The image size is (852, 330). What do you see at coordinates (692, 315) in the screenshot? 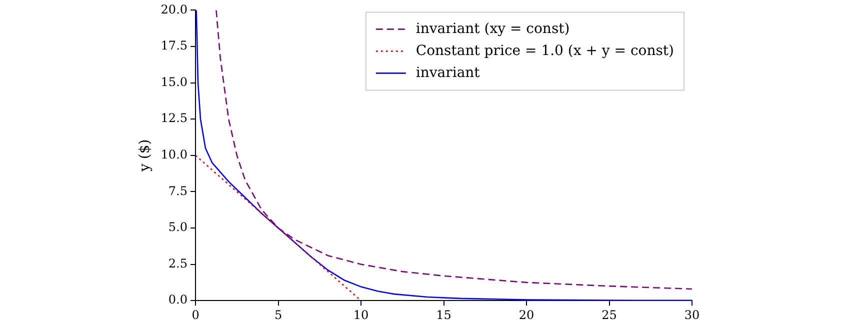
I see `x-tick-label: 30` at bounding box center [692, 315].